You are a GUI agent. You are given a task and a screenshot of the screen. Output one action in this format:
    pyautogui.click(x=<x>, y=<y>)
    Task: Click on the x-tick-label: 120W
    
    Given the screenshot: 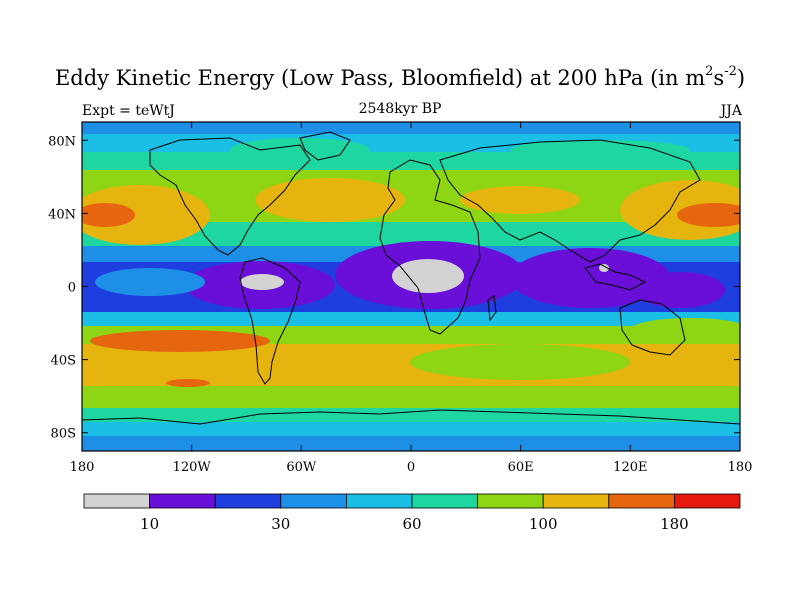 What is the action you would take?
    pyautogui.click(x=192, y=467)
    